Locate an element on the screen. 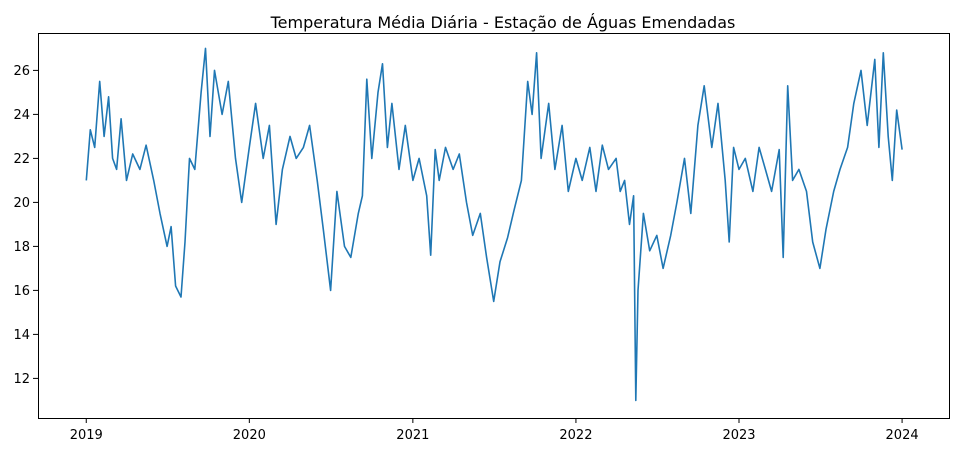  x-tick-label: 2020 is located at coordinates (249, 435).